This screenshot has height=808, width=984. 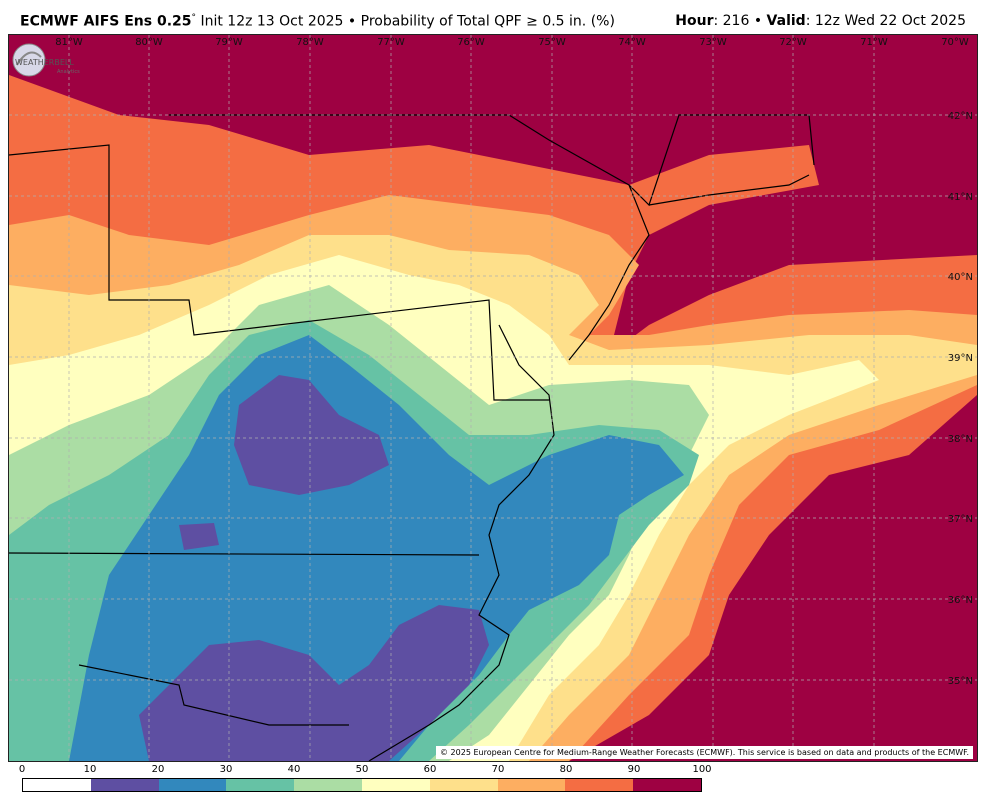 What do you see at coordinates (694, 21) in the screenshot?
I see `hour-label: Hour` at bounding box center [694, 21].